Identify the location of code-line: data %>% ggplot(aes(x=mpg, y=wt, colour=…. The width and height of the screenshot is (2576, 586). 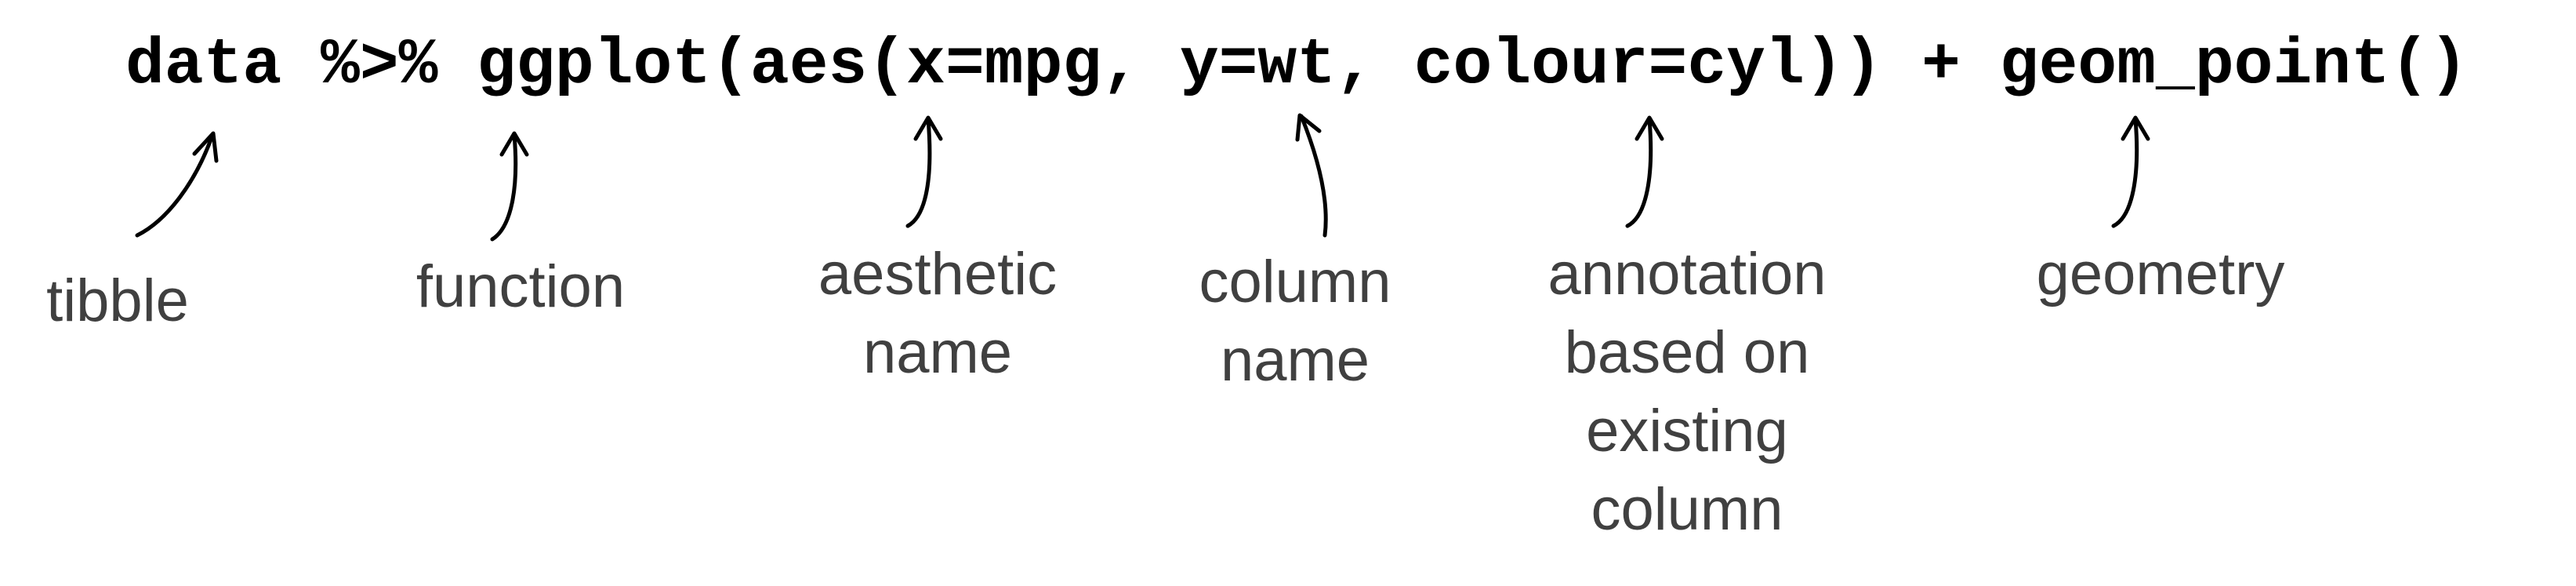
(1297, 65).